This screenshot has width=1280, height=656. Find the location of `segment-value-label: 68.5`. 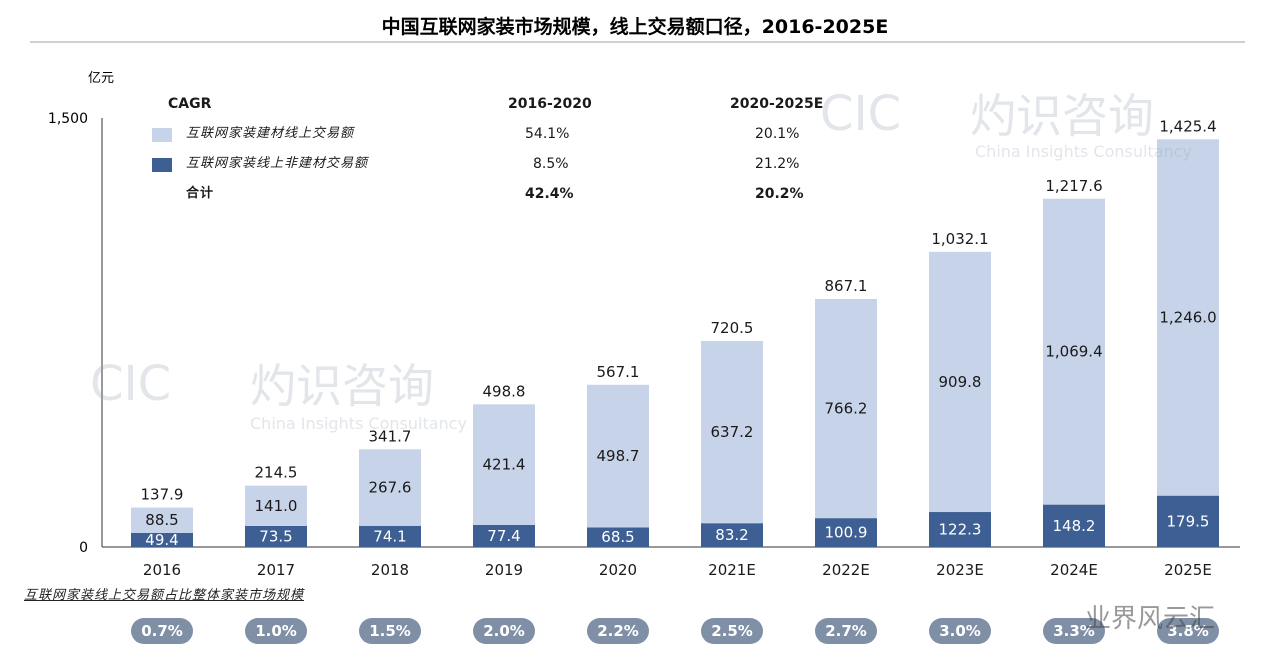

segment-value-label: 68.5 is located at coordinates (617, 537).